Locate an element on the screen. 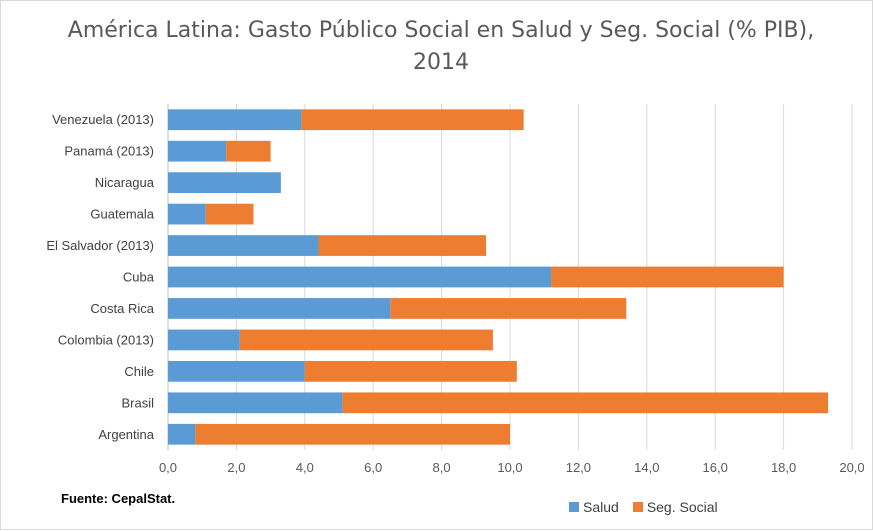 This screenshot has width=873, height=531. source-note: Fuente: CepalStat. is located at coordinates (118, 498).